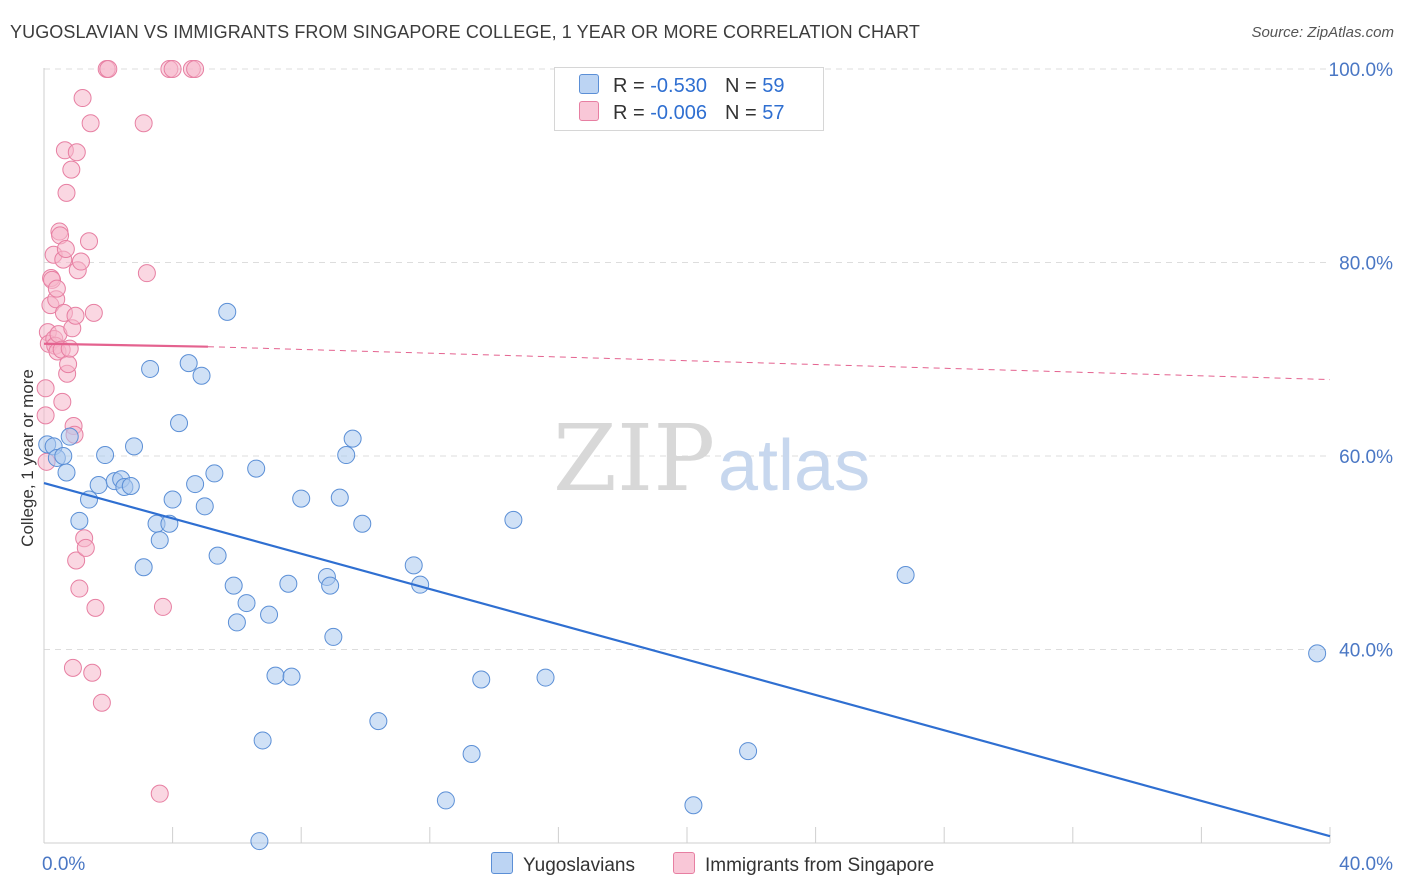 The width and height of the screenshot is (1406, 892). Describe the element at coordinates (678, 113) in the screenshot. I see `legend-r-value: -0.006` at that location.